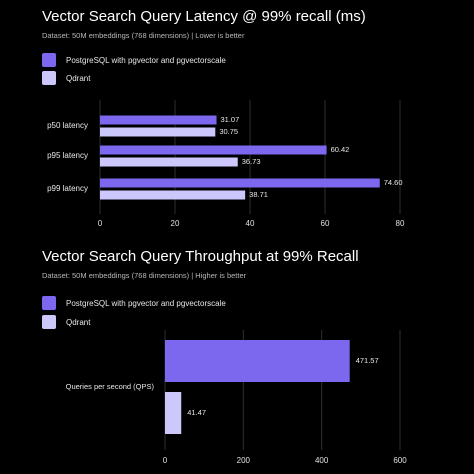 Image resolution: width=474 pixels, height=474 pixels. I want to click on chart1-data-label: 74.60, so click(393, 182).